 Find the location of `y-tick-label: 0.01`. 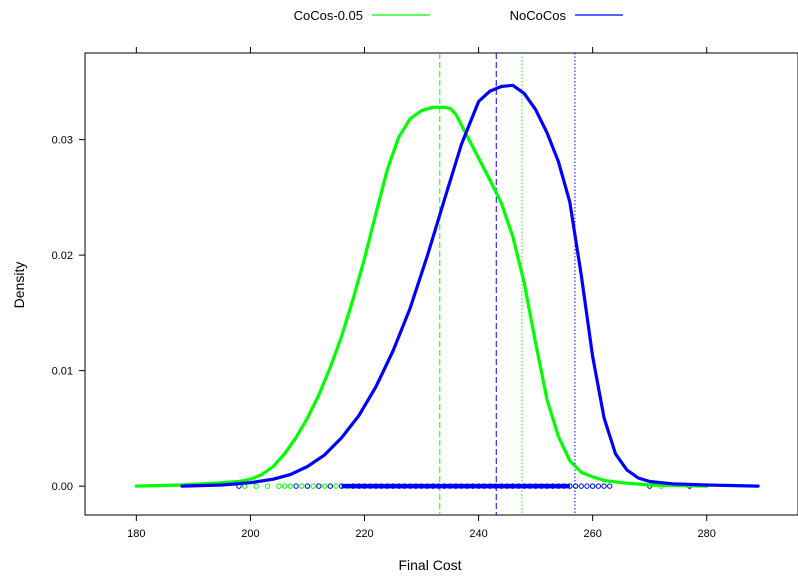

y-tick-label: 0.01 is located at coordinates (62, 372).